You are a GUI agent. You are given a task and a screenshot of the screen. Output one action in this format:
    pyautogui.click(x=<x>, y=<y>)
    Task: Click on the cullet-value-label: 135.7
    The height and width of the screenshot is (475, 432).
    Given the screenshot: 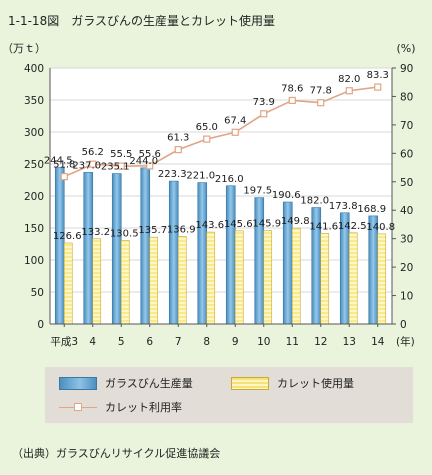 What is the action you would take?
    pyautogui.click(x=152, y=230)
    